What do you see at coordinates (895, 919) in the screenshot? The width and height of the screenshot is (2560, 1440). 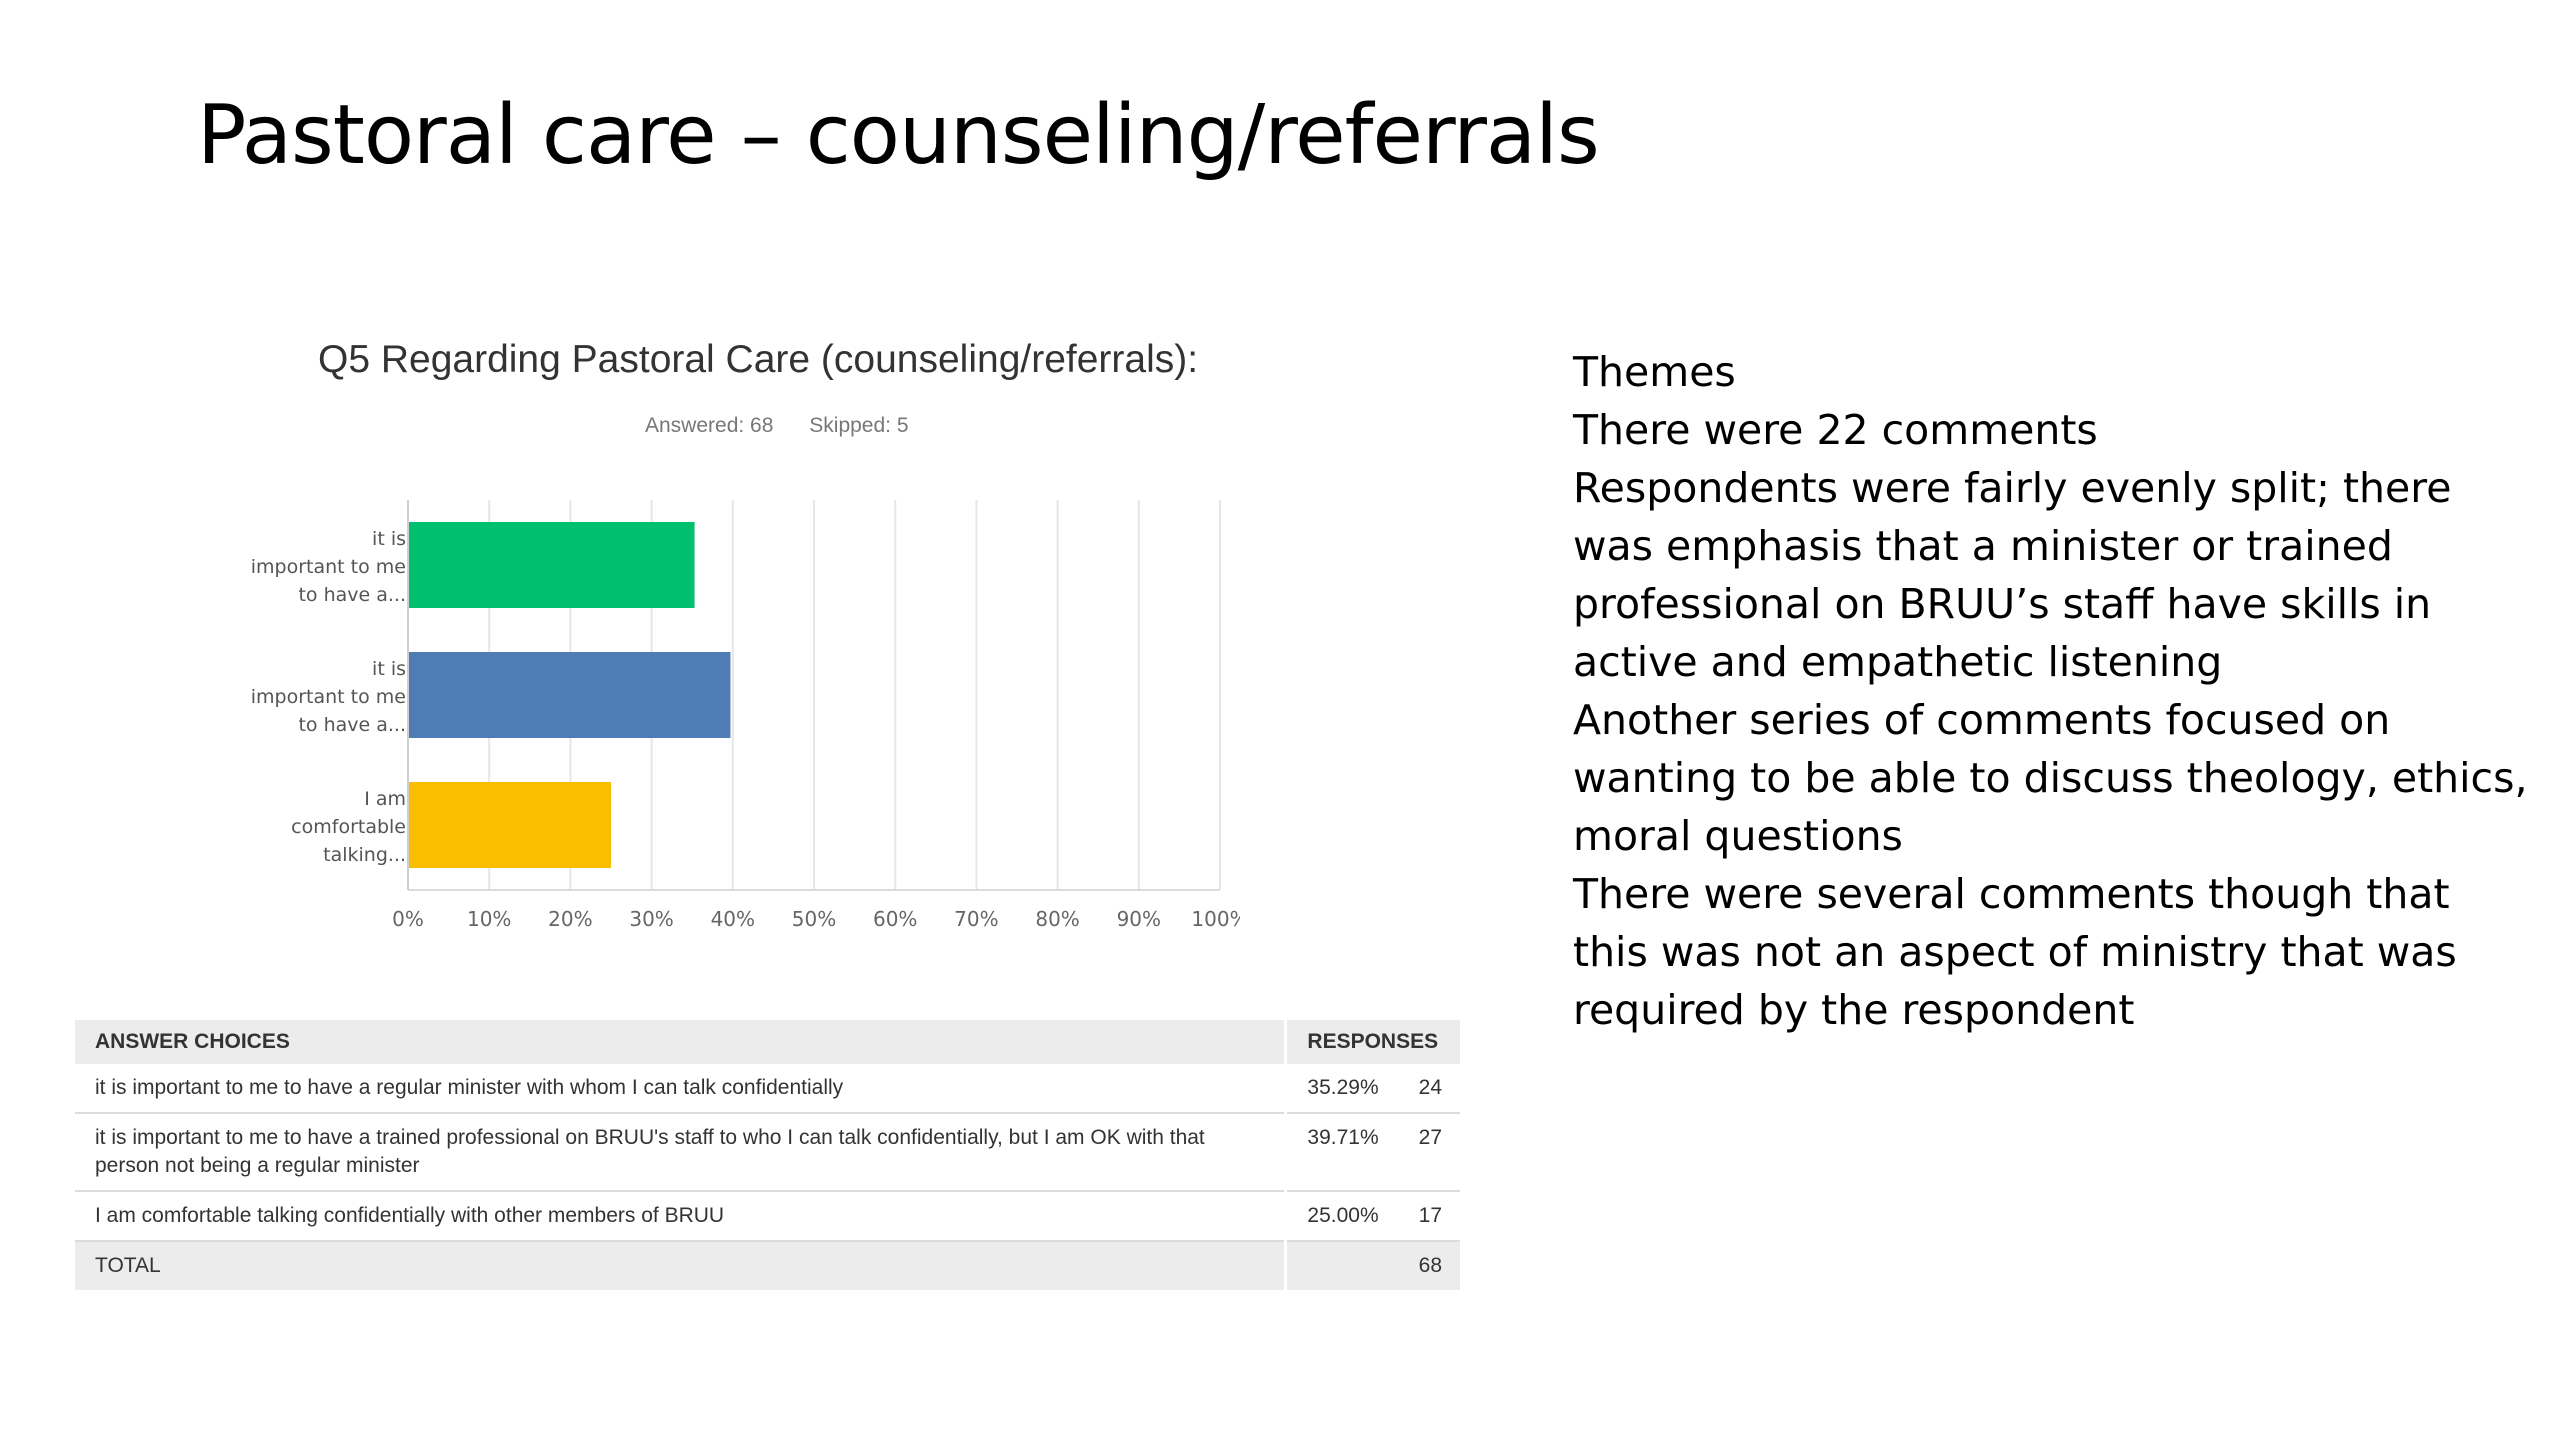 I see `x-tick-label: 60%` at bounding box center [895, 919].